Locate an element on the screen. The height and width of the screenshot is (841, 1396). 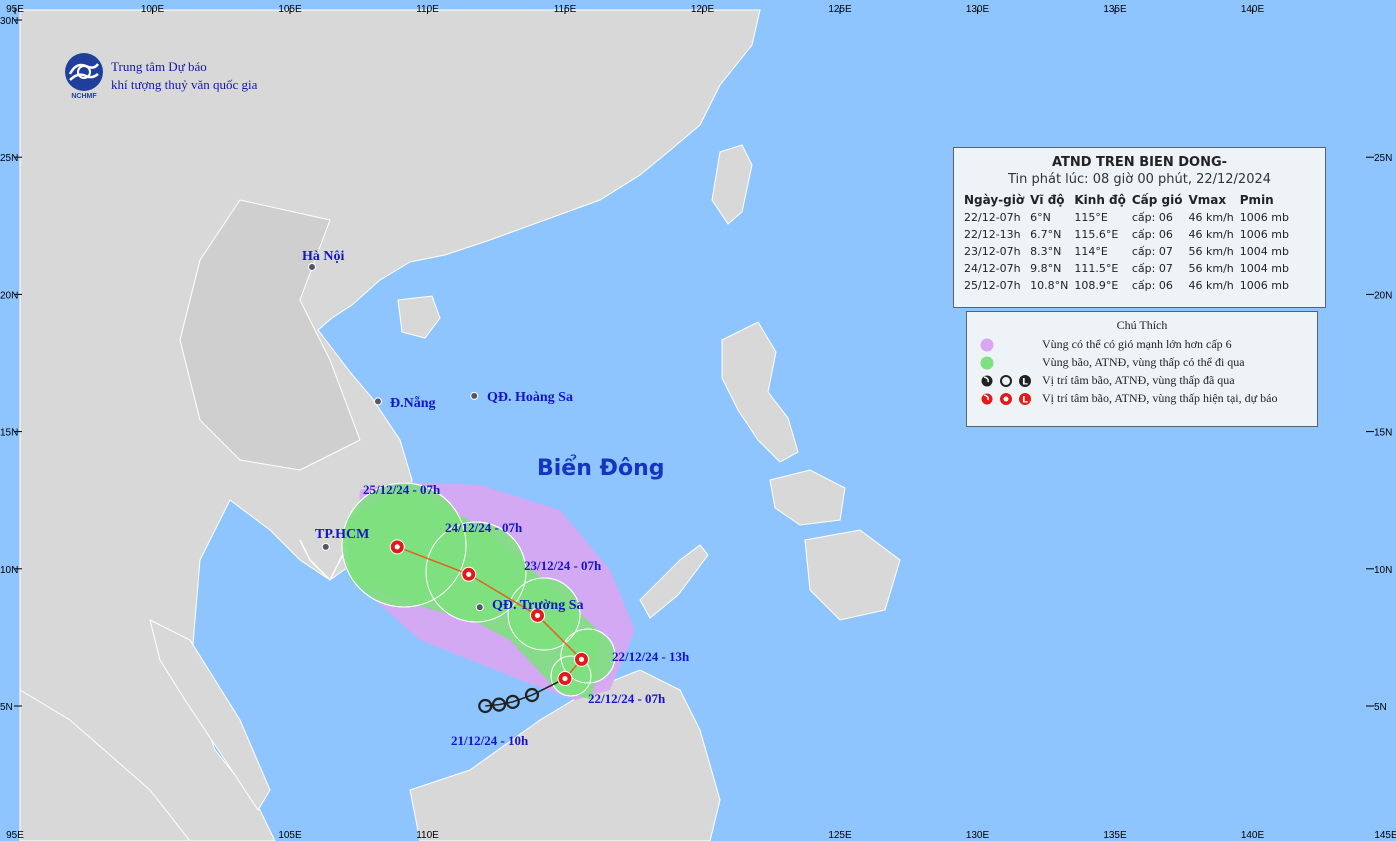
col-vmax: Vmax is located at coordinates (1207, 200).